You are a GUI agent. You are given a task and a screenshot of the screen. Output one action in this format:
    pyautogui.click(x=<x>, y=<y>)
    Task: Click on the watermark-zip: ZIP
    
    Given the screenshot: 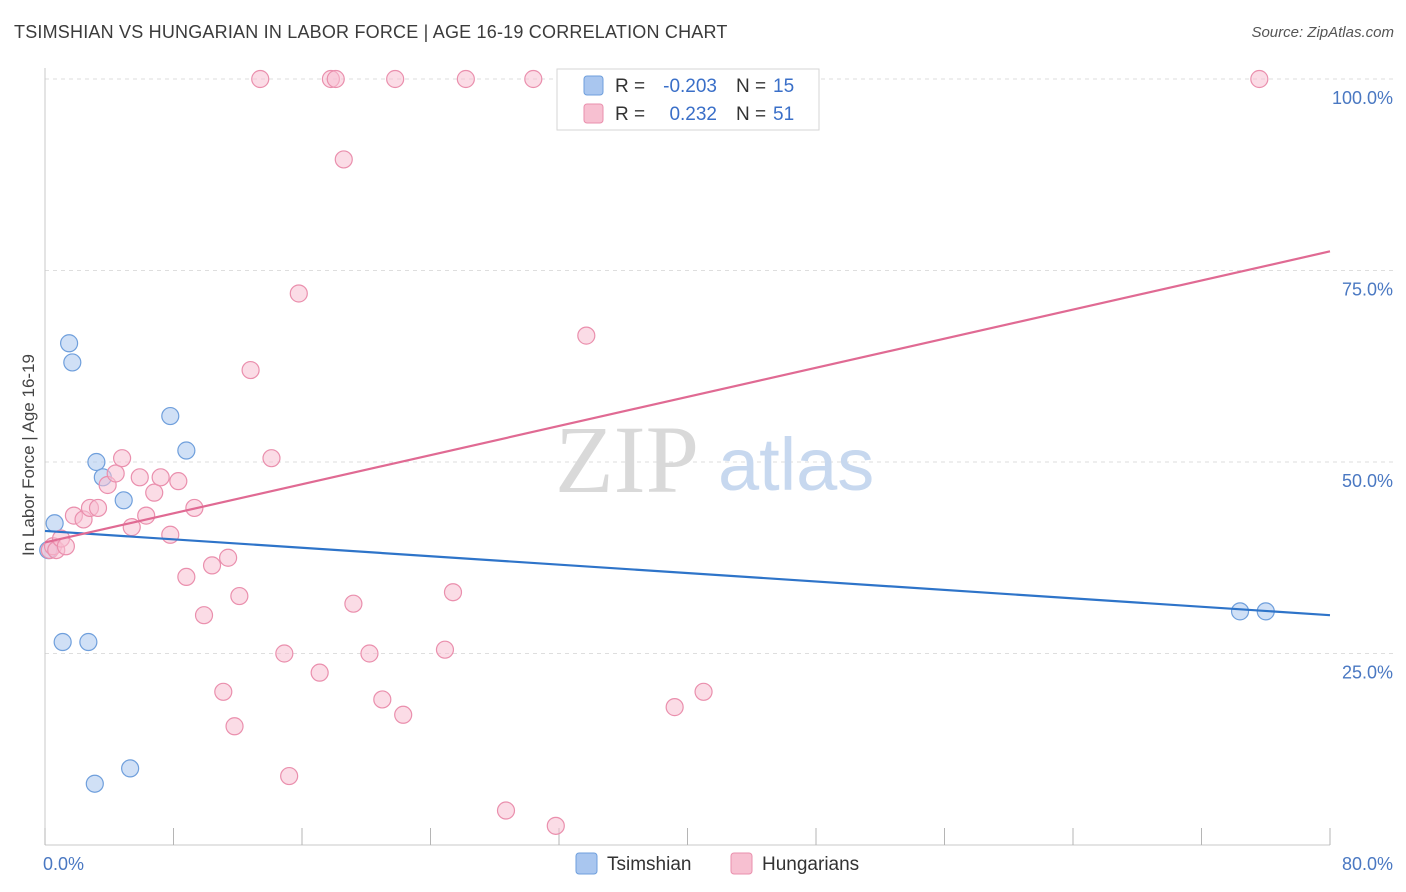 What is the action you would take?
    pyautogui.click(x=627, y=459)
    